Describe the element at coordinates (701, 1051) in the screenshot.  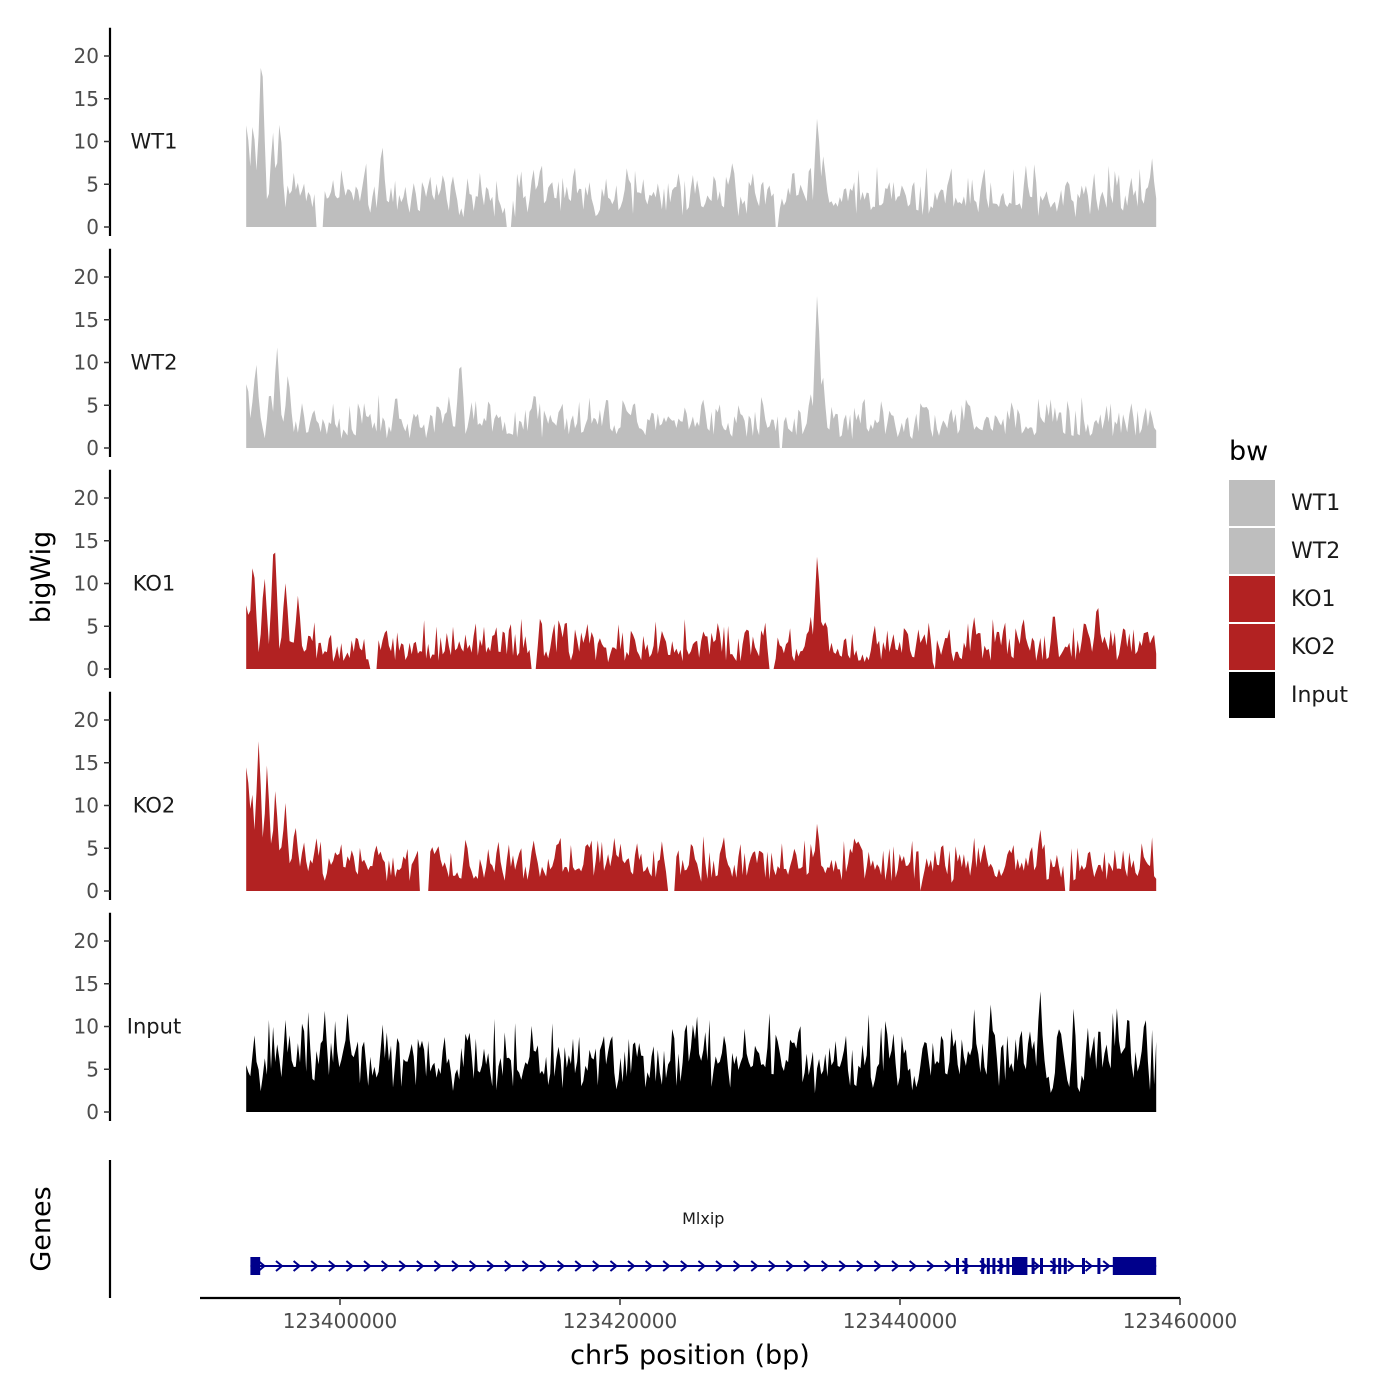
I see `coverage-area-input` at that location.